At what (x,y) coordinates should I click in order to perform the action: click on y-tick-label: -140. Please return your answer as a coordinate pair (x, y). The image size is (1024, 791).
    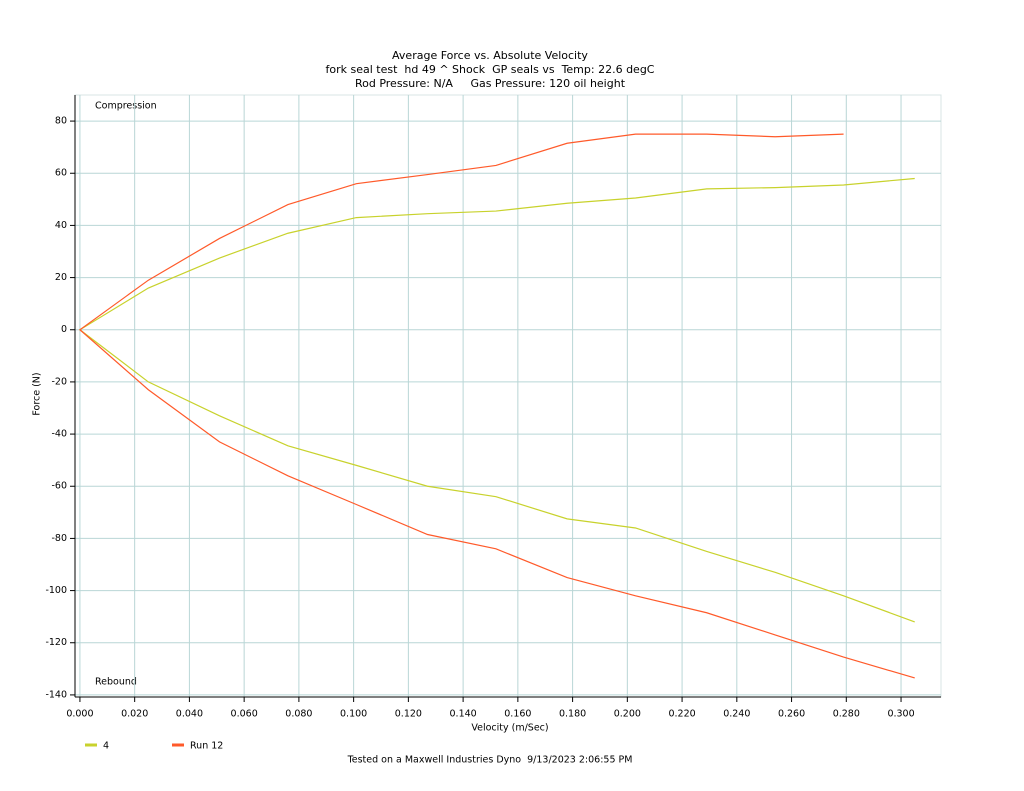
    Looking at the image, I should click on (56, 694).